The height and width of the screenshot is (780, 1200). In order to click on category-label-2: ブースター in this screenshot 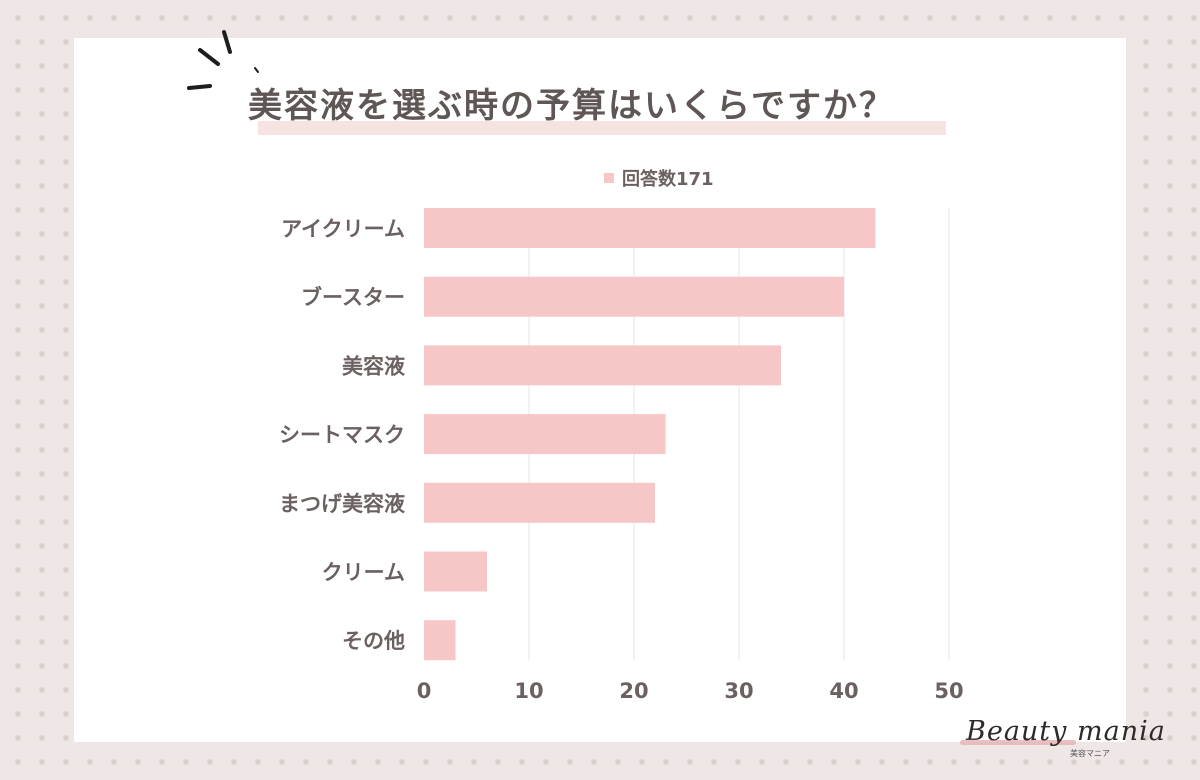, I will do `click(353, 298)`.